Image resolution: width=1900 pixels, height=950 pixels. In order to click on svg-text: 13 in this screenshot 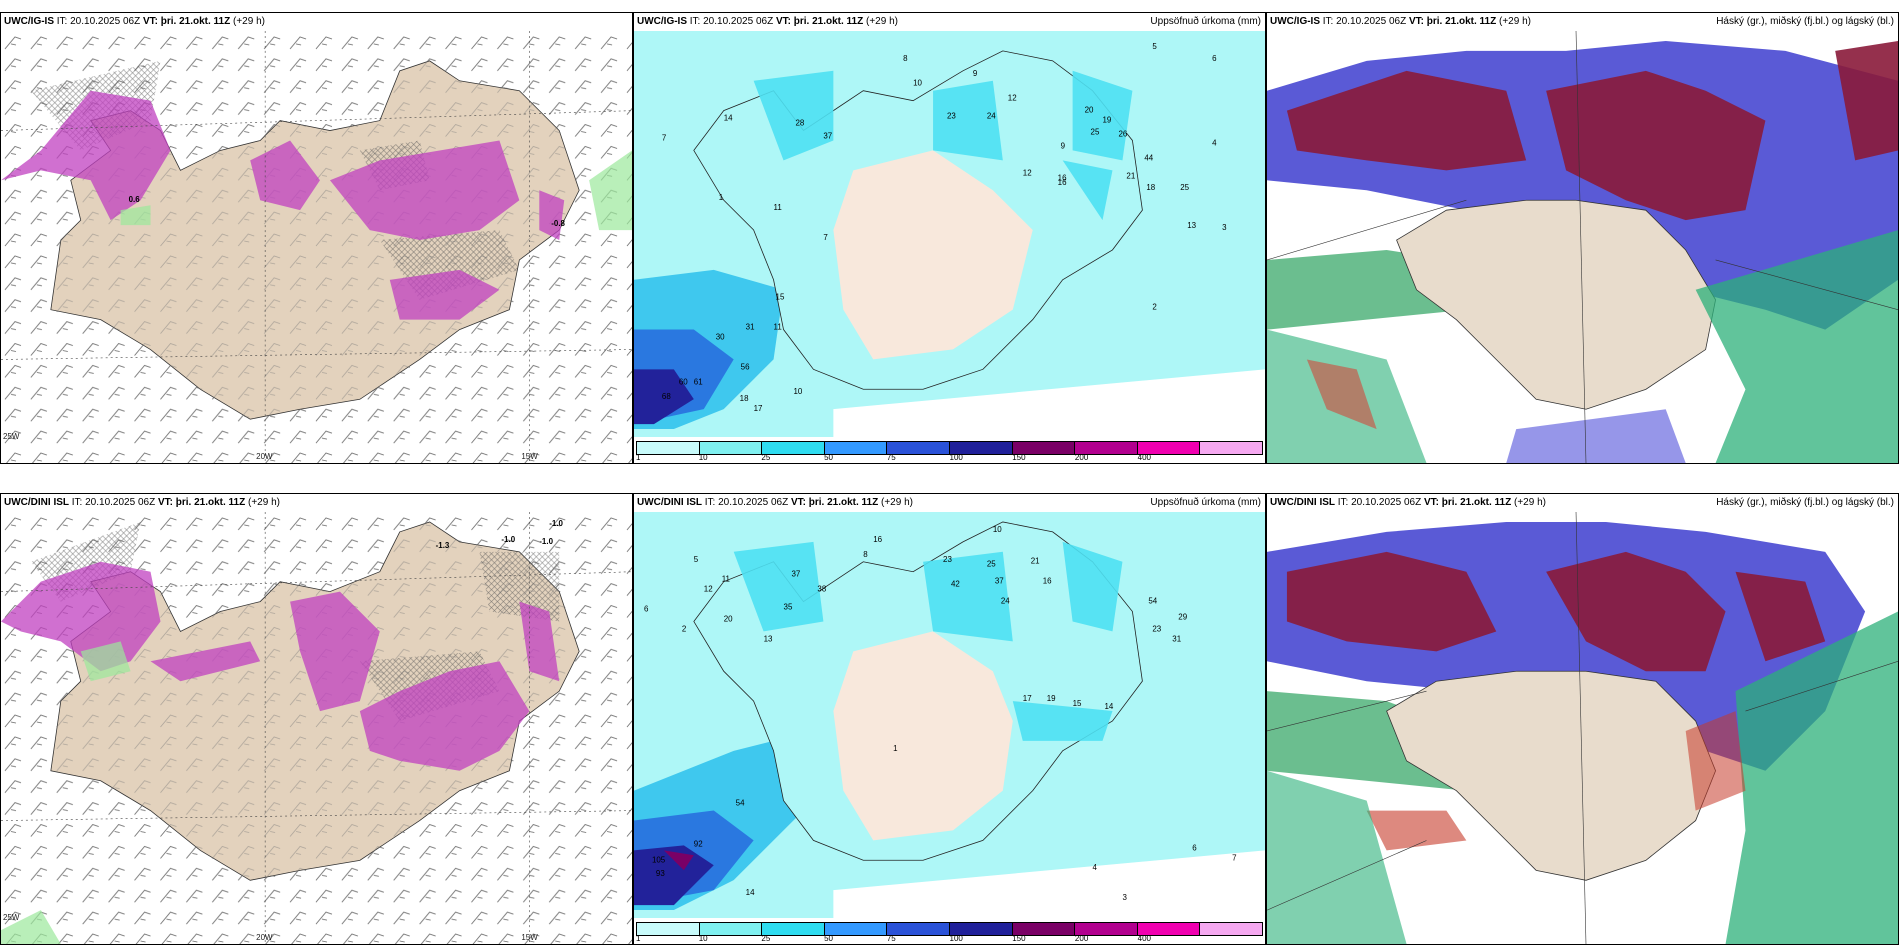, I will do `click(1191, 225)`.